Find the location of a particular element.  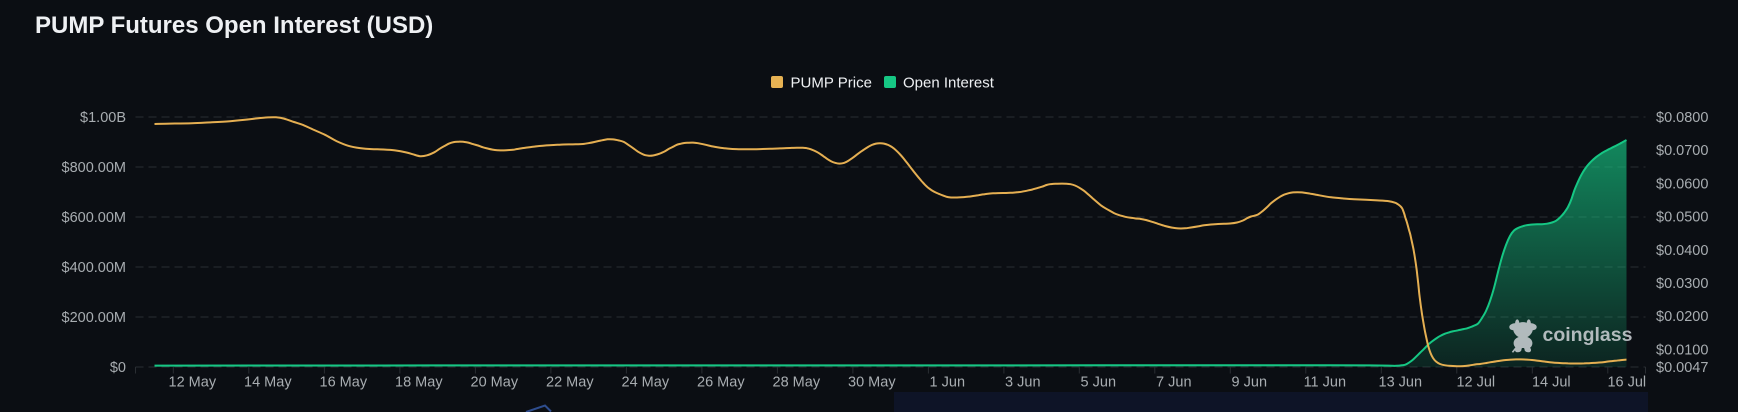

svg-text: 5 Jun is located at coordinates (1098, 383).